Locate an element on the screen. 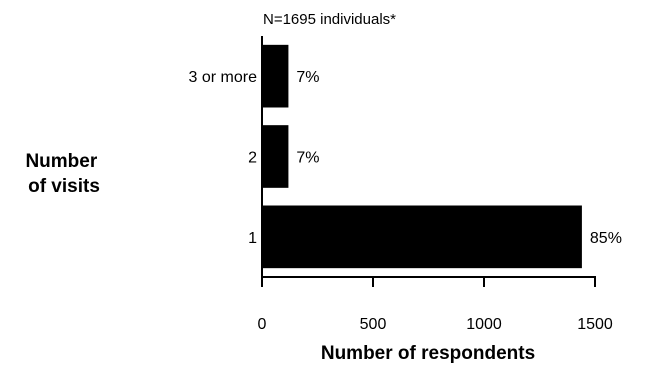  data-label-3-or-more: 7% is located at coordinates (307, 77).